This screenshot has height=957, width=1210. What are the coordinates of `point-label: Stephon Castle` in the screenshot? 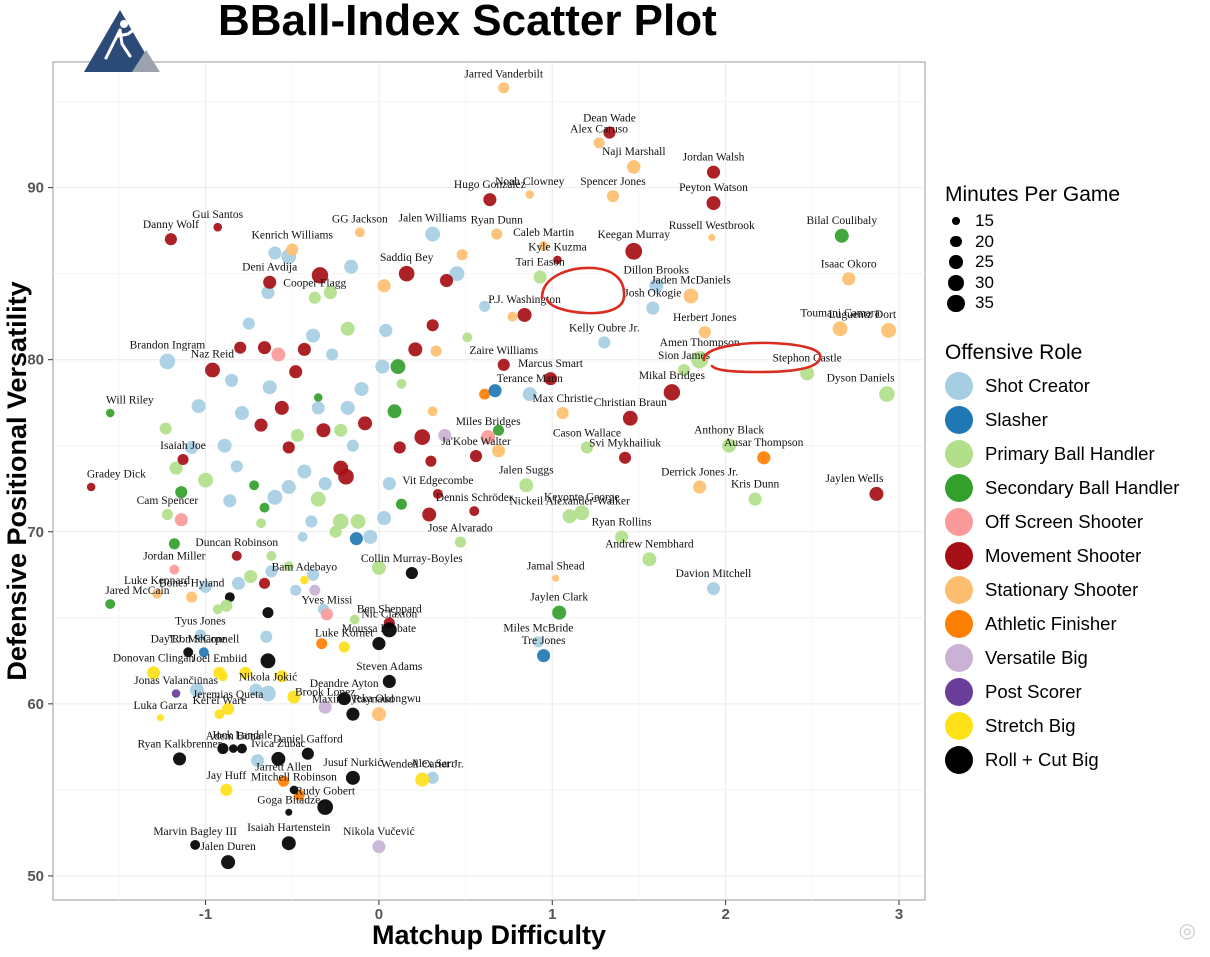 It's located at (806, 358).